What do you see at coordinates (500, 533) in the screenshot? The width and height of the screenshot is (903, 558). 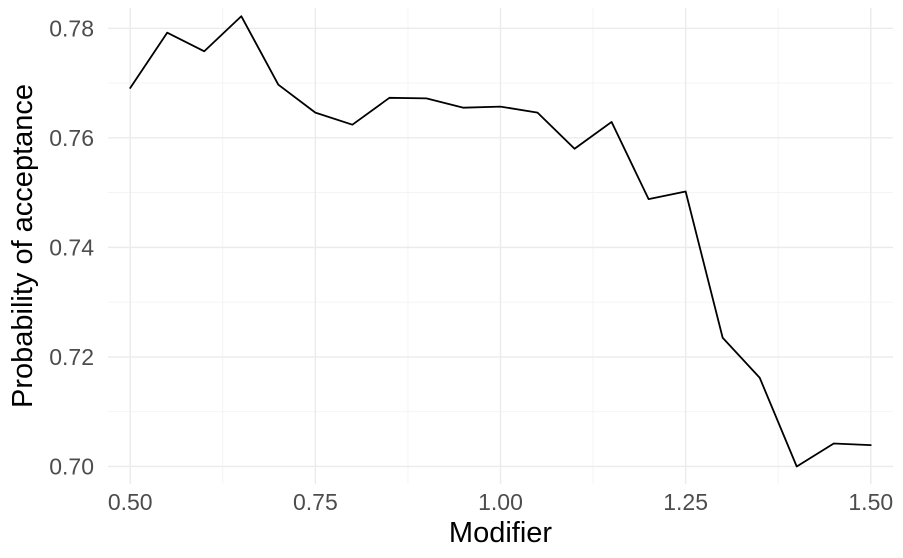 I see `x-axis-title: Modifier` at bounding box center [500, 533].